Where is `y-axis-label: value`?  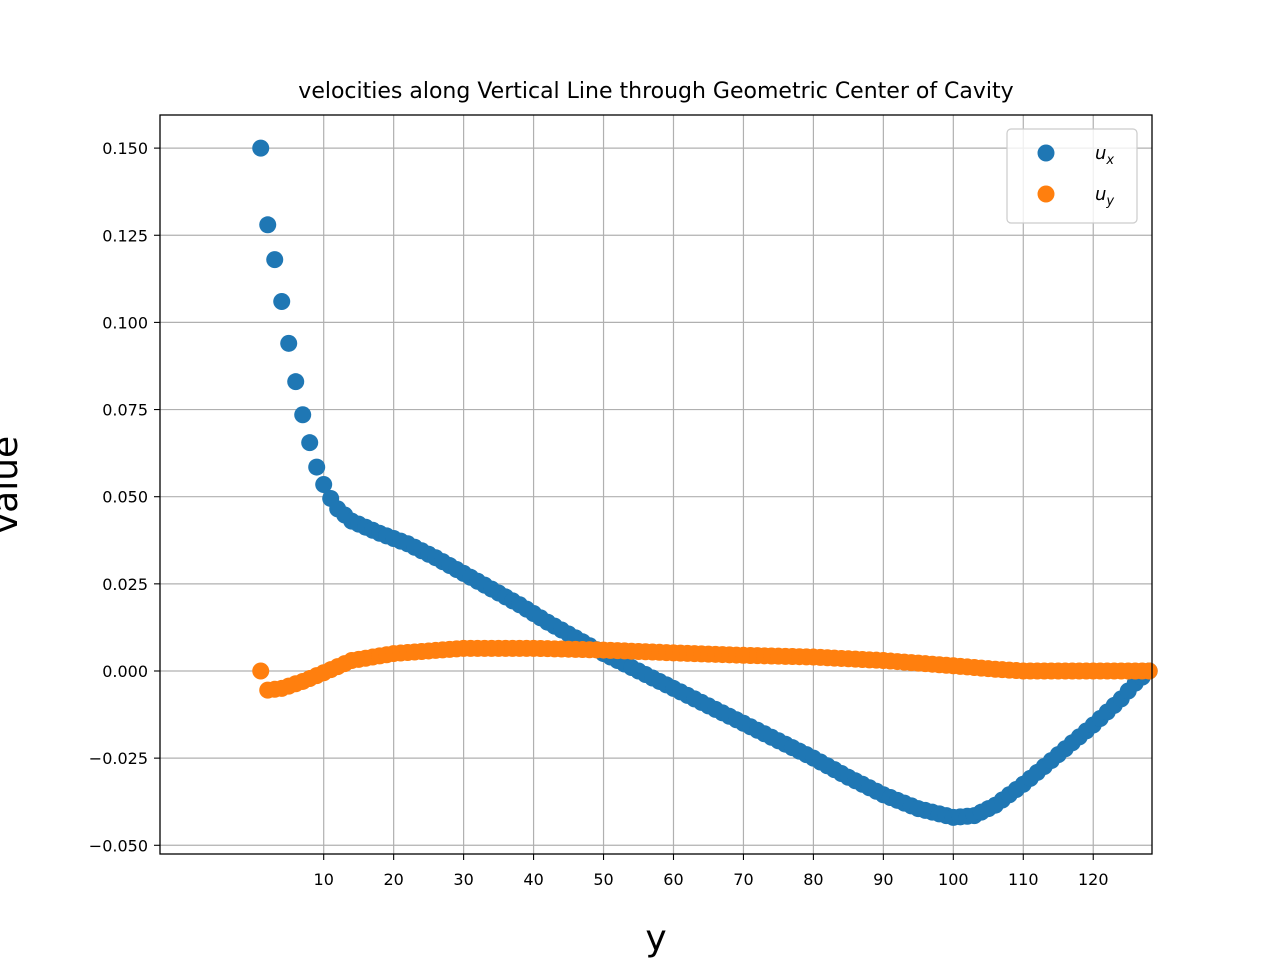
y-axis-label: value is located at coordinates (13, 485).